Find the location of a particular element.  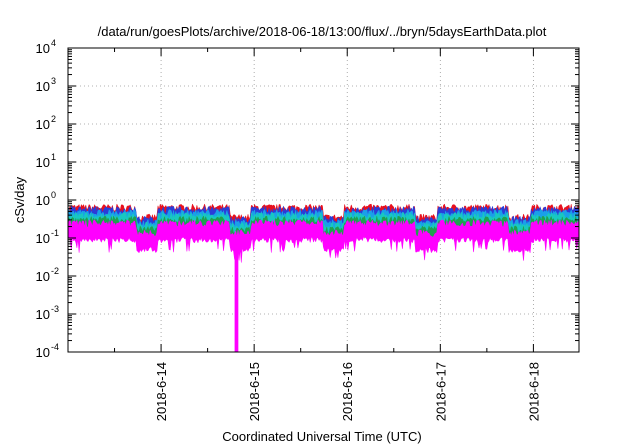

y-tick-exponent: 4 is located at coordinates (53, 43).